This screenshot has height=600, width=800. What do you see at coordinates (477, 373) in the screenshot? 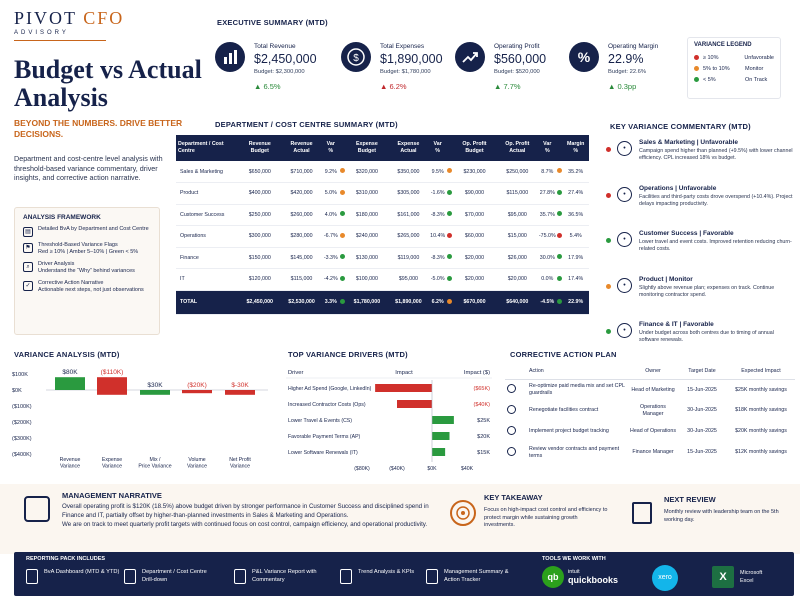
I see `col-impact-dollars: Impact ($)` at bounding box center [477, 373].